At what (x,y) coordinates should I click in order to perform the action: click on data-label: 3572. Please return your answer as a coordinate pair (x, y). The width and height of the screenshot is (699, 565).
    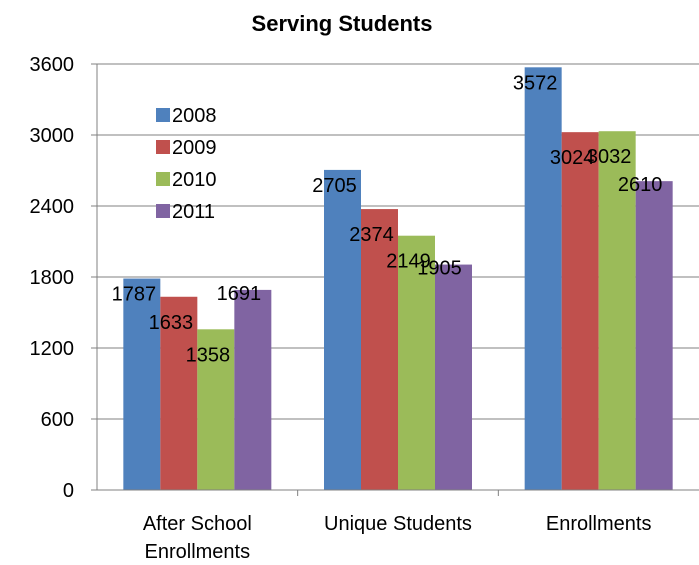
    Looking at the image, I should click on (535, 83).